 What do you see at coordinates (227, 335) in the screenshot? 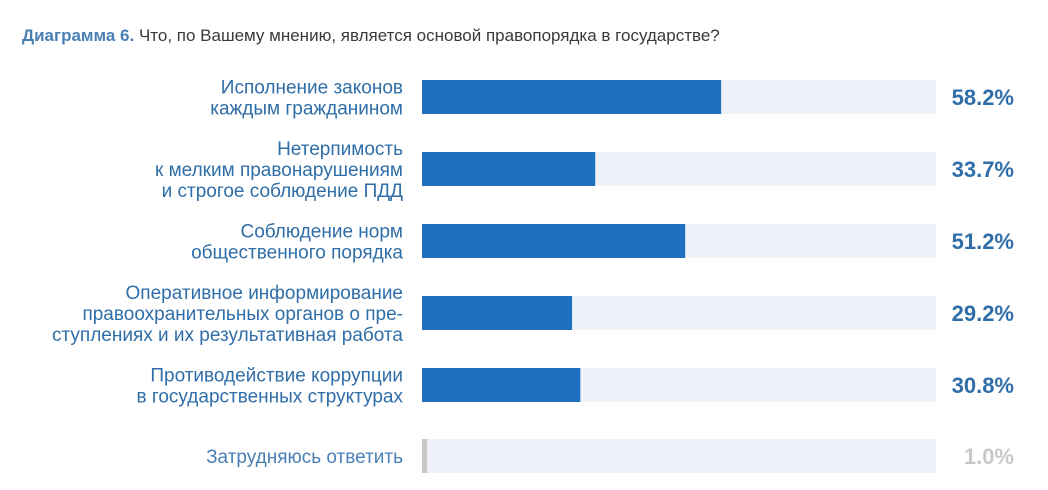
I see `category-label-line: ступлениях и их результативная работа` at bounding box center [227, 335].